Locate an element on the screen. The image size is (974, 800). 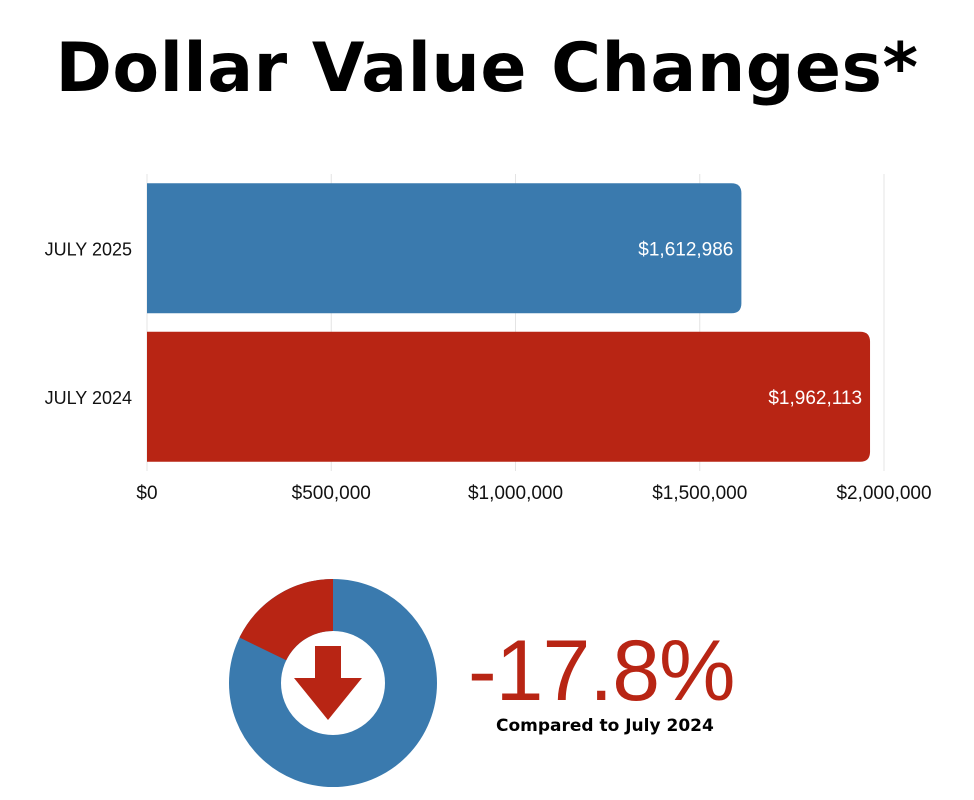
category-label: JULY 2024 is located at coordinates (88, 398).